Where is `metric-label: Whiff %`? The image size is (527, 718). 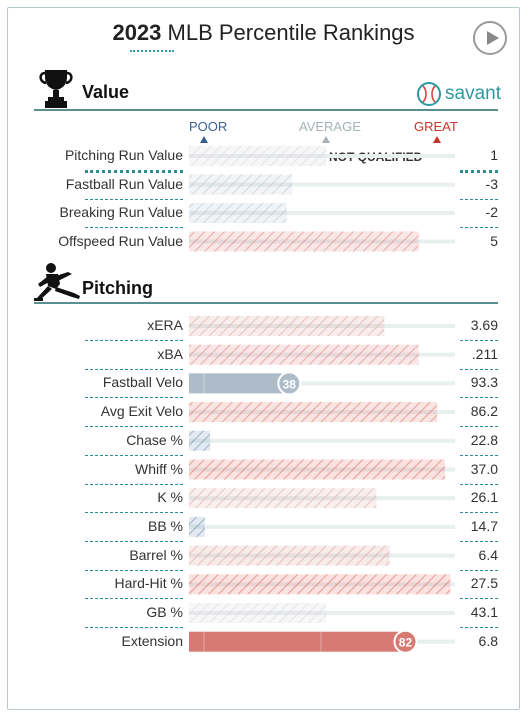
metric-label: Whiff % is located at coordinates (159, 468).